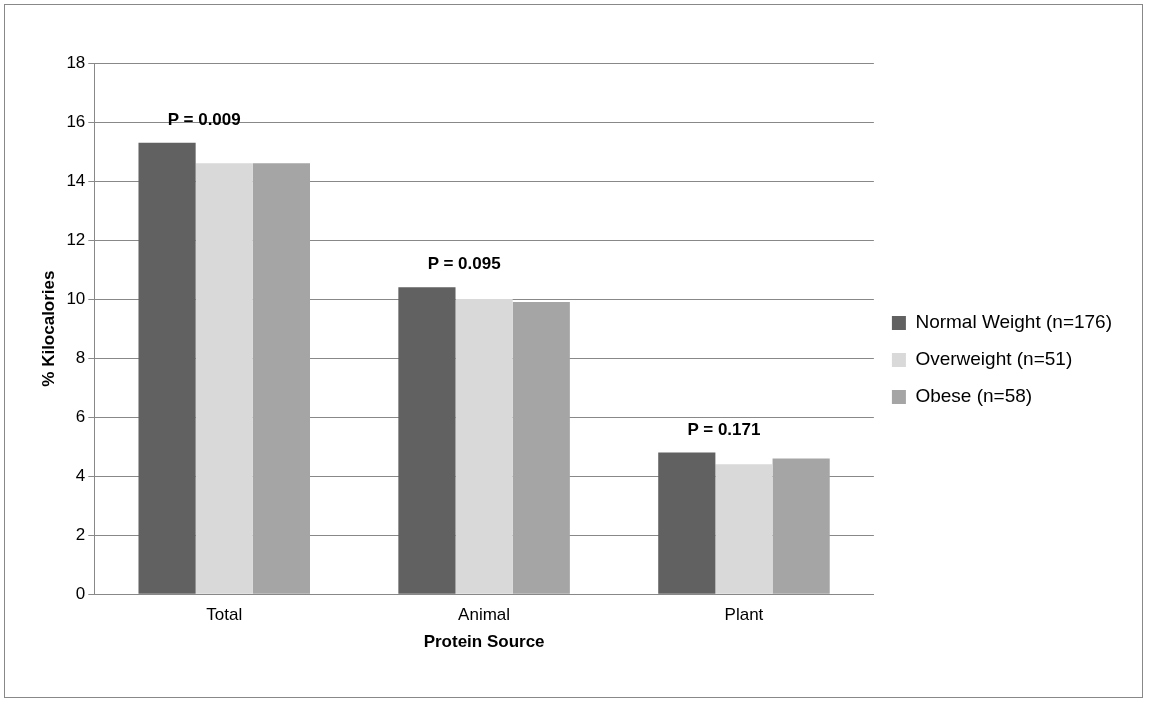 This screenshot has height=704, width=1149. I want to click on legend-label: Normal Weight (n=176), so click(1014, 322).